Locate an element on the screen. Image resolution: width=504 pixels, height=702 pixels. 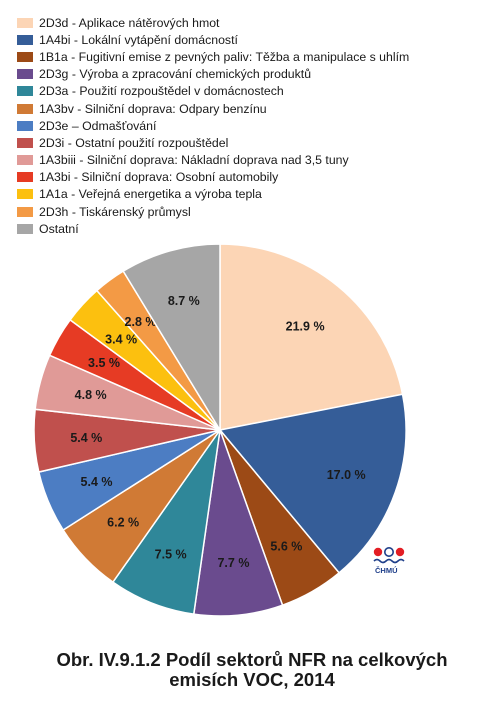
legend-item: 1A3bv - Silniční doprava: Odpary benzínu is located at coordinates (213, 108).